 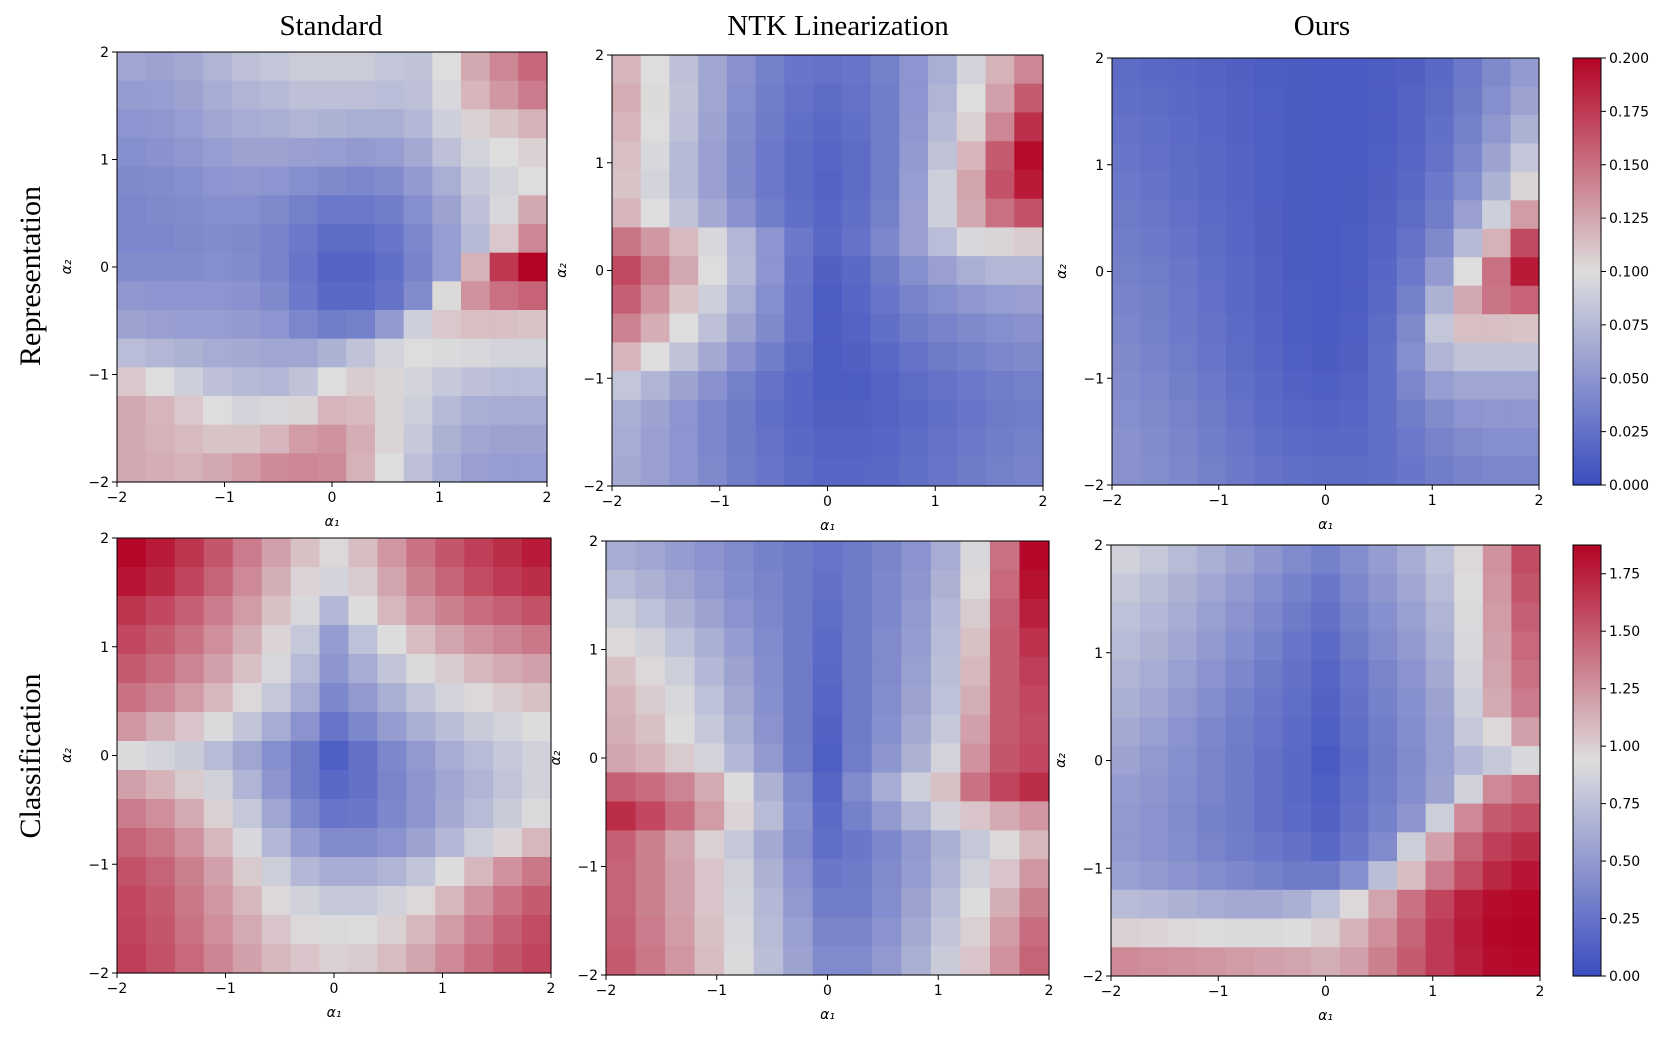 I want to click on x-tick-label: −1, so click(x=1218, y=992).